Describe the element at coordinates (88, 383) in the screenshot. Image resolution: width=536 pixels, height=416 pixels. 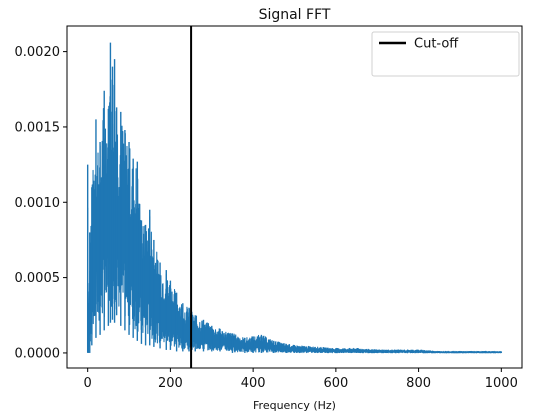
I see `x-tick-label: 0` at that location.